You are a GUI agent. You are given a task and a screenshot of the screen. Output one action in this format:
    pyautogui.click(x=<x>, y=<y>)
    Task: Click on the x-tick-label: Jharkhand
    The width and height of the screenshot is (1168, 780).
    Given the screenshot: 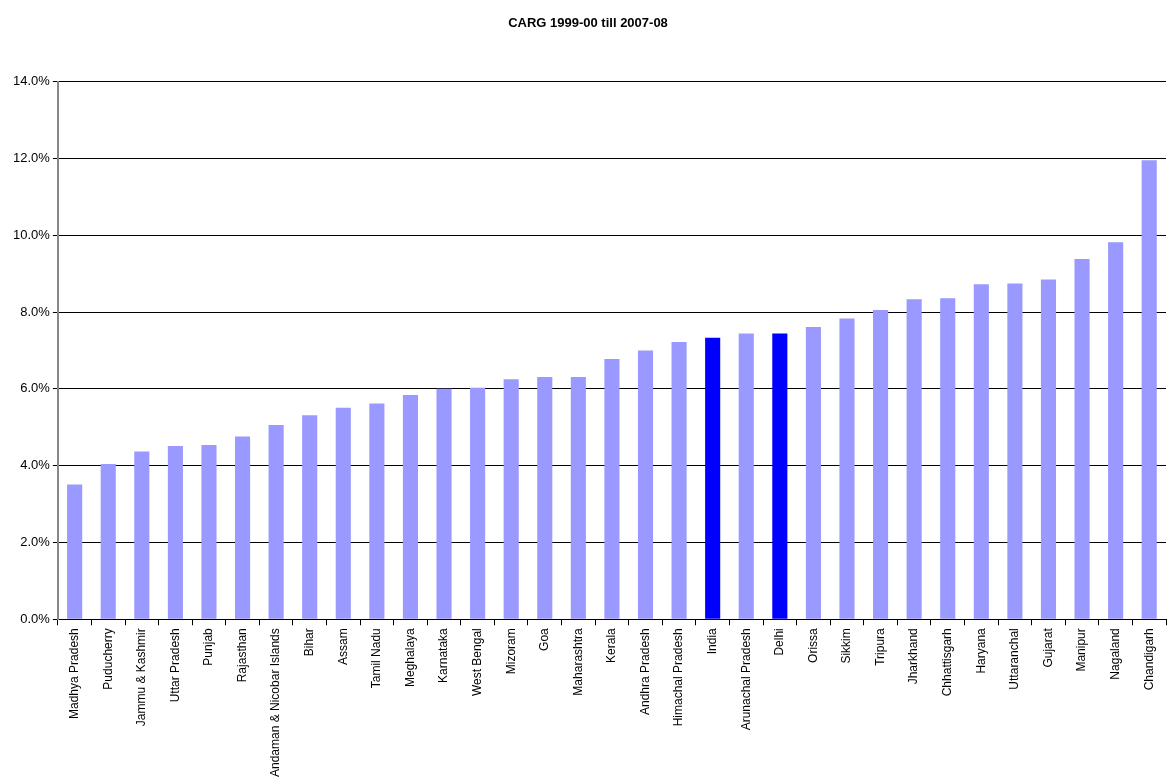 What is the action you would take?
    pyautogui.click(x=913, y=656)
    